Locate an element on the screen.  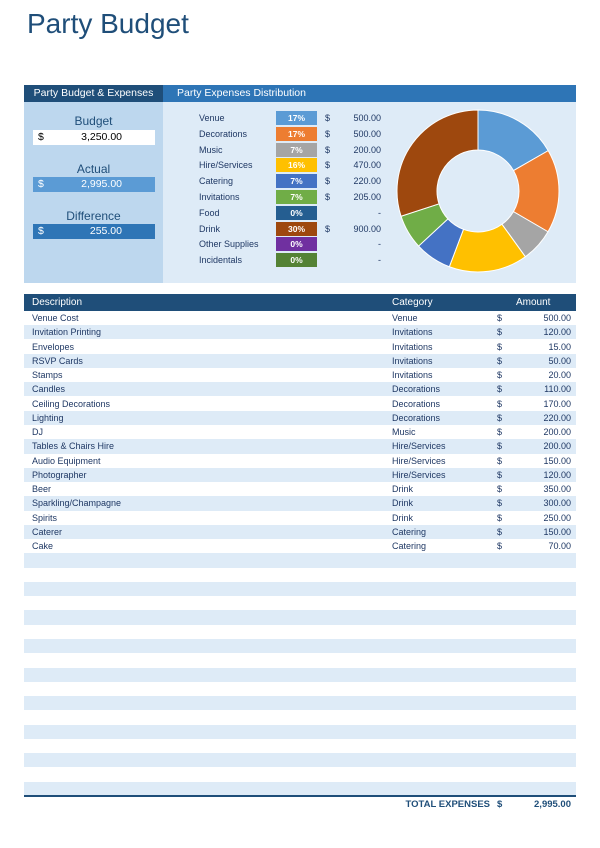
distribution-category: Hire/Services is located at coordinates (226, 165).